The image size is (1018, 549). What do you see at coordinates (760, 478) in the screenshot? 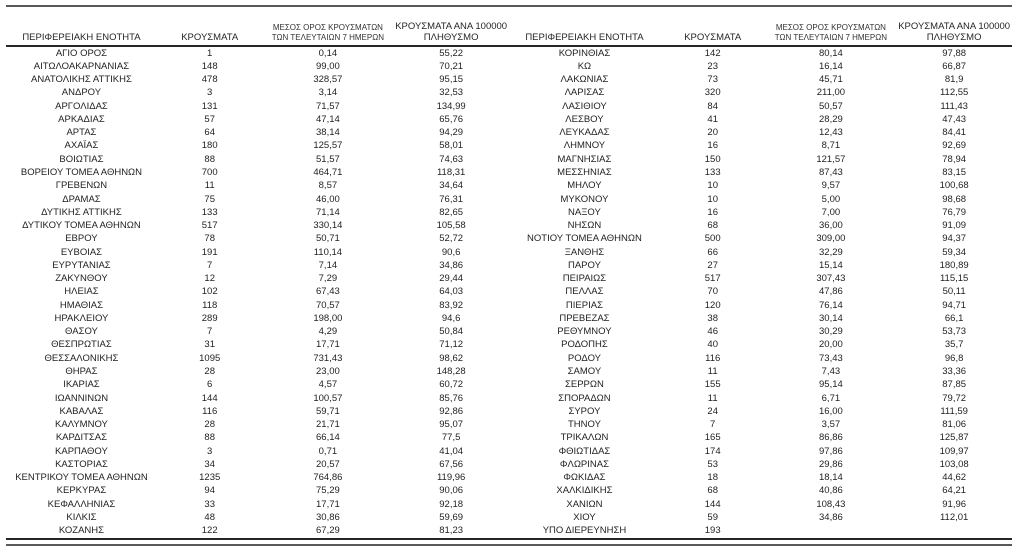
I see `table-row: ΦΩΚΙΔΑΣ 18 18,14 44,62` at bounding box center [760, 478].